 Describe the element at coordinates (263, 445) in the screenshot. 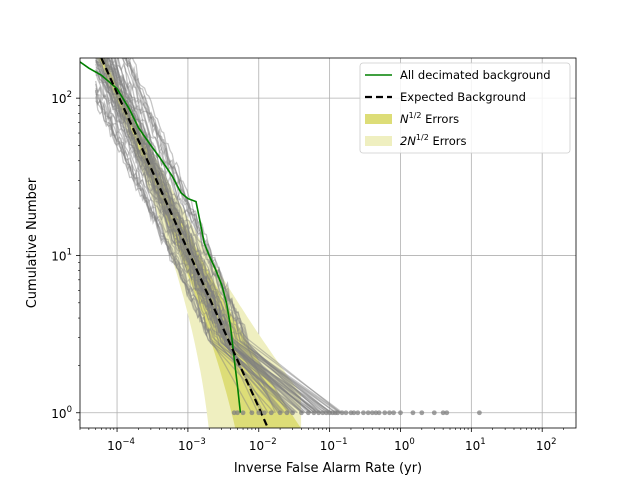

I see `x-tick-label: 10⁻²` at that location.